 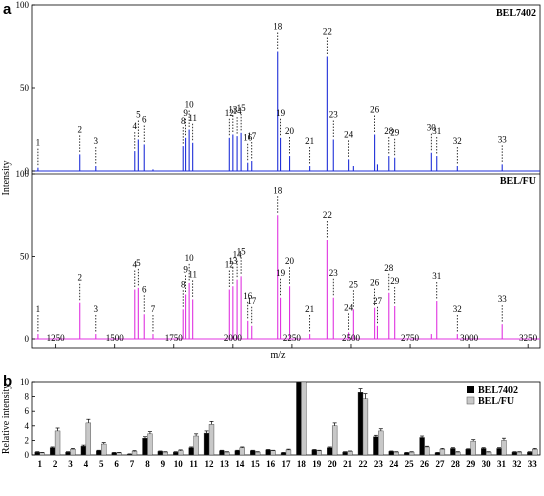 I want to click on peak-label-bel-fu-21: 21, so click(x=309, y=309).